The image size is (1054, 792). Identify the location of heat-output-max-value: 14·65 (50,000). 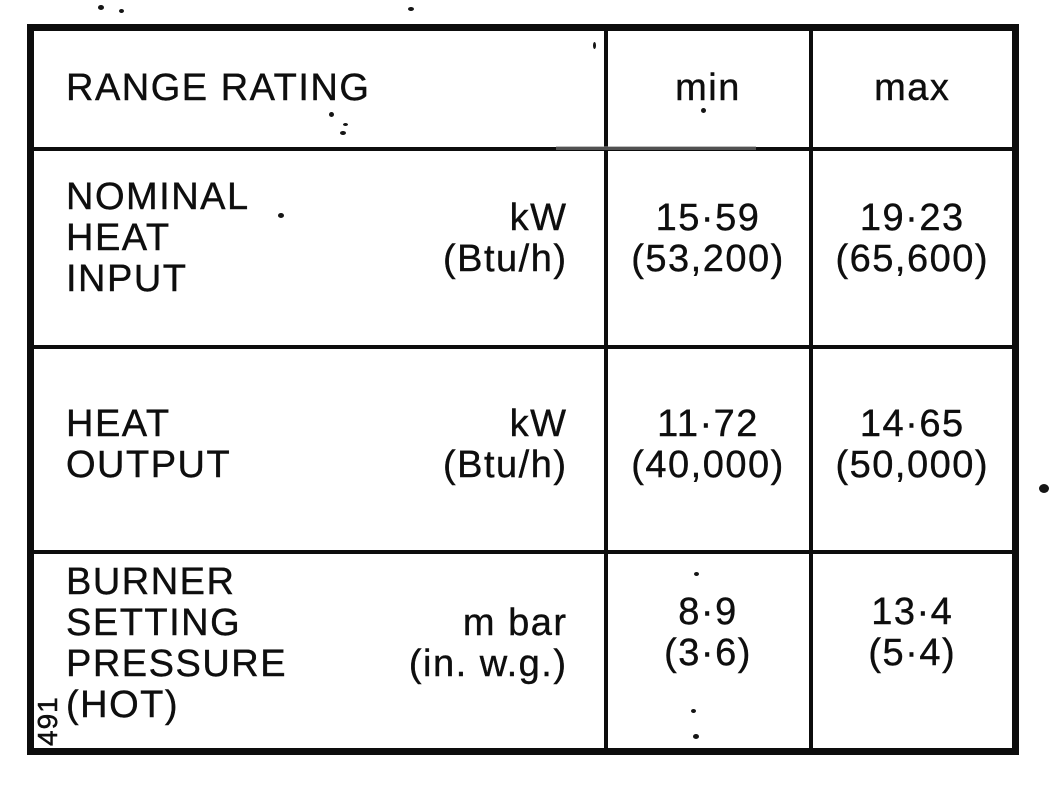
(913, 449).